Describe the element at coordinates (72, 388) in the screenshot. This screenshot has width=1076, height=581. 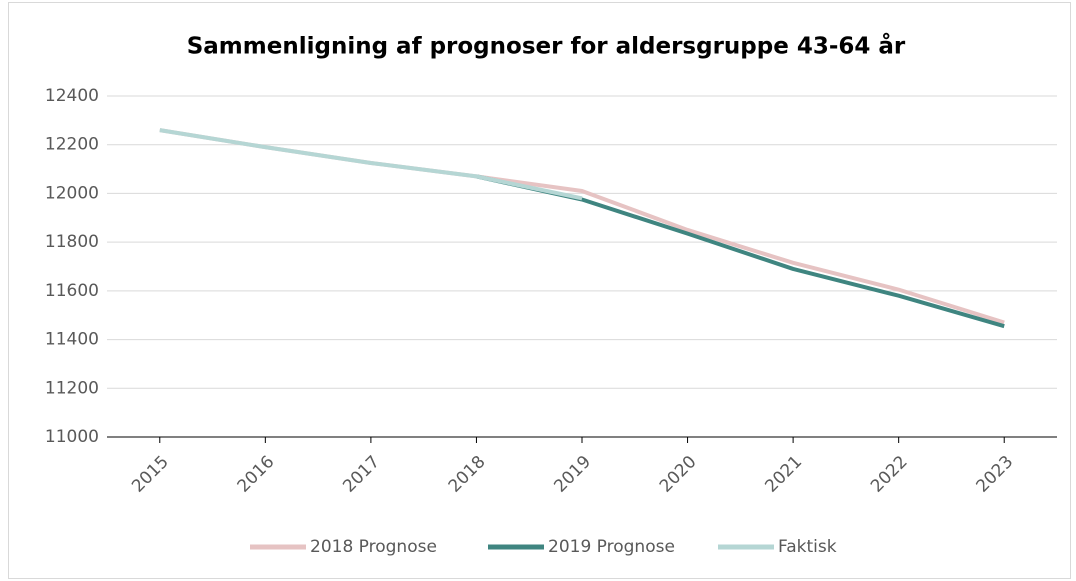
I see `y-tick-label: 11200` at that location.